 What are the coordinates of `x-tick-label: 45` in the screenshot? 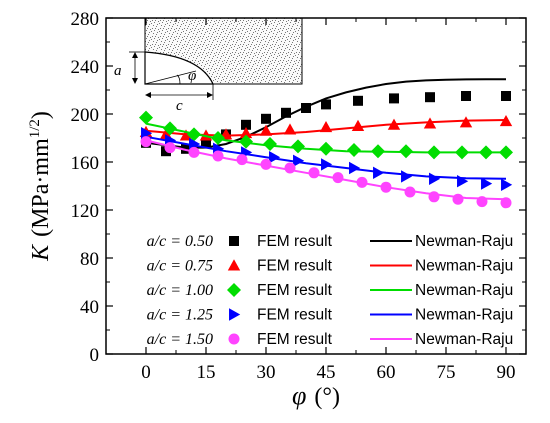 It's located at (326, 372).